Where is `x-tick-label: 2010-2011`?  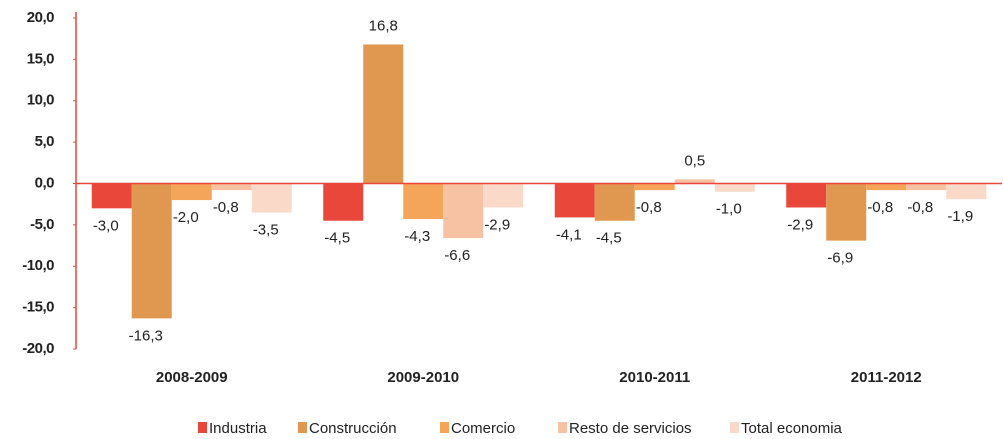
x-tick-label: 2010-2011 is located at coordinates (654, 377).